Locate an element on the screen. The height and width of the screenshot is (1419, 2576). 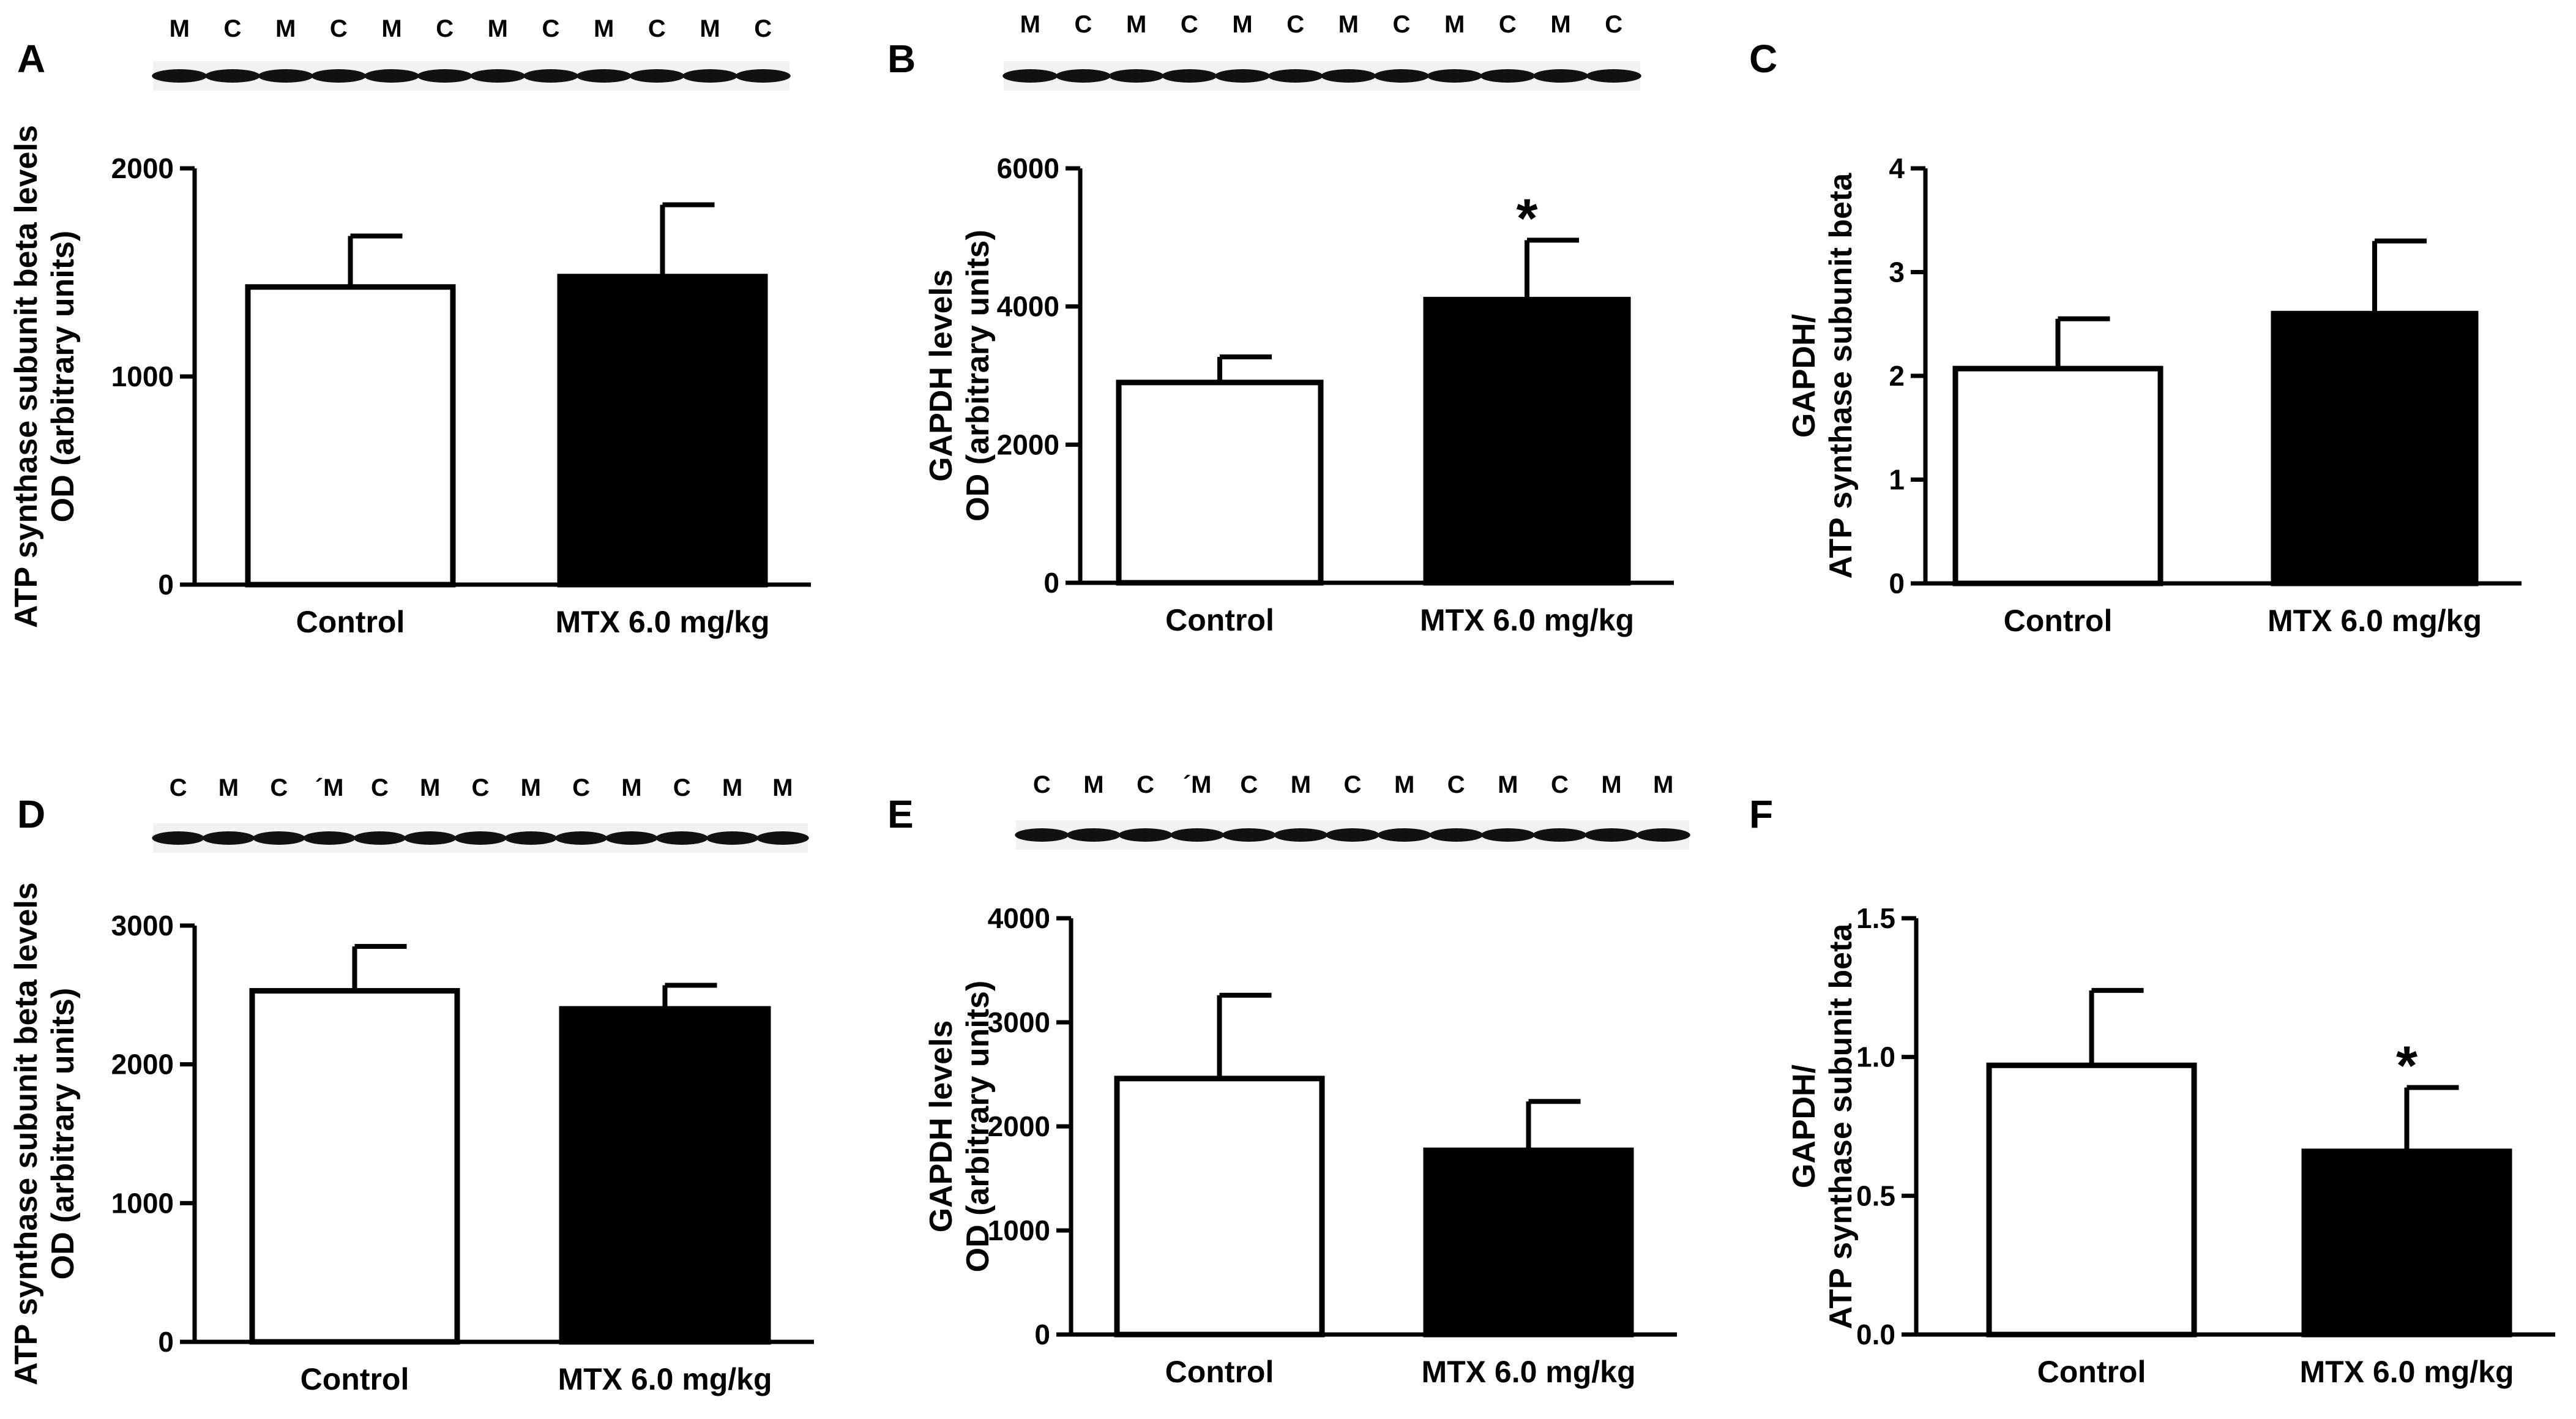
y-tick-label: 4 is located at coordinates (1897, 168).